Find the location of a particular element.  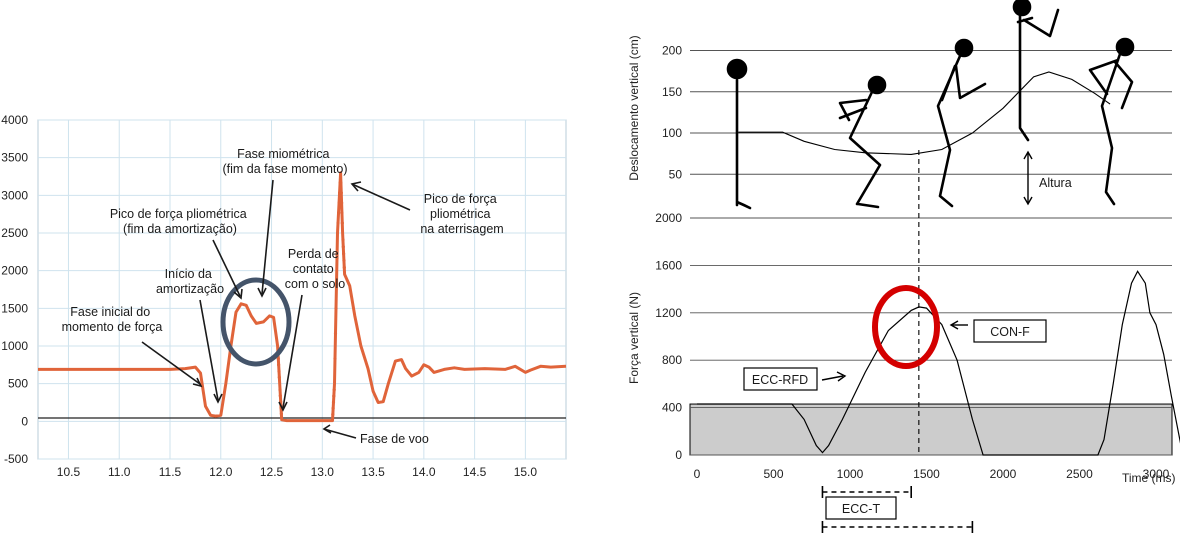

right-xtick-3: 1500 is located at coordinates (926, 474).